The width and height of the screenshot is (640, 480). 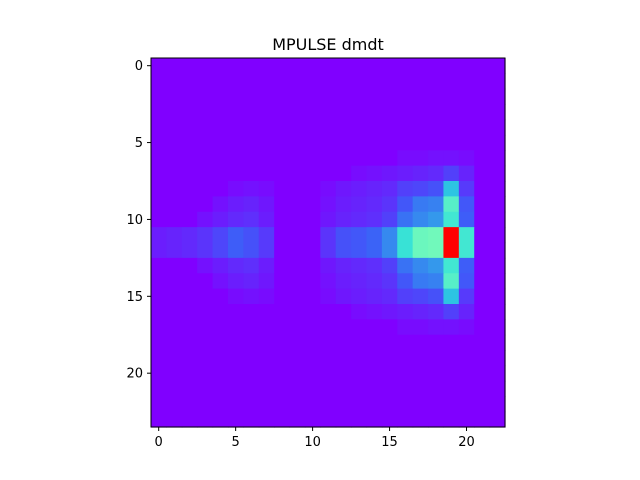 What do you see at coordinates (420, 235) in the screenshot?
I see `heatmap-cell-r11-c17` at bounding box center [420, 235].